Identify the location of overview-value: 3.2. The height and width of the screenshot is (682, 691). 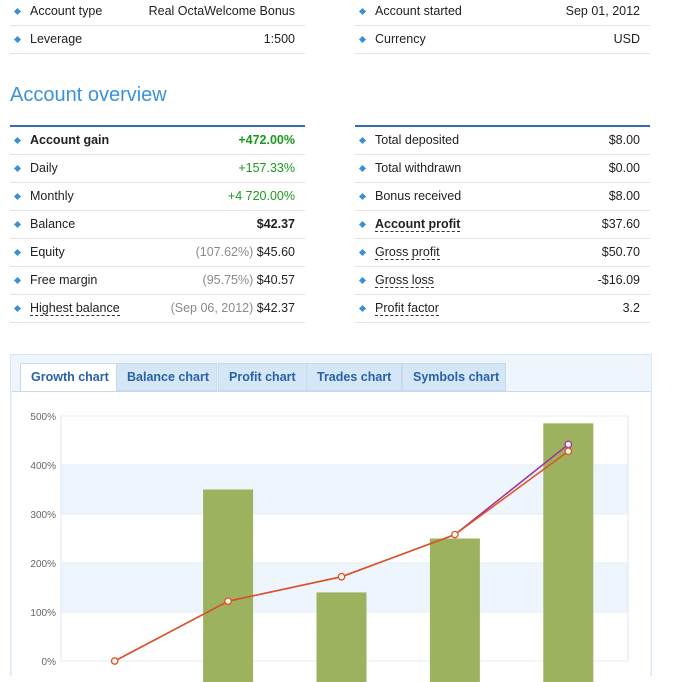
(631, 308).